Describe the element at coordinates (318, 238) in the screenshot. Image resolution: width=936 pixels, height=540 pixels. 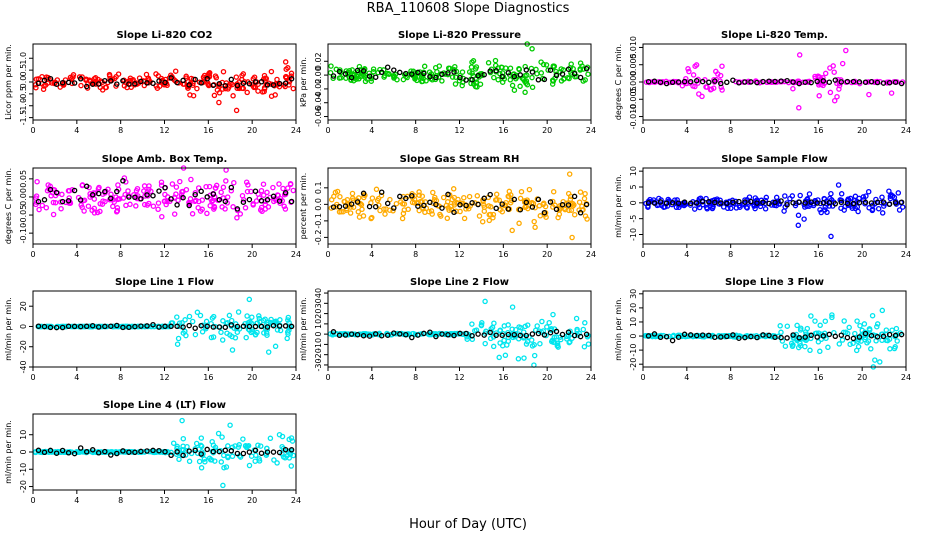
I see `y-tick-label: -0.2` at that location.